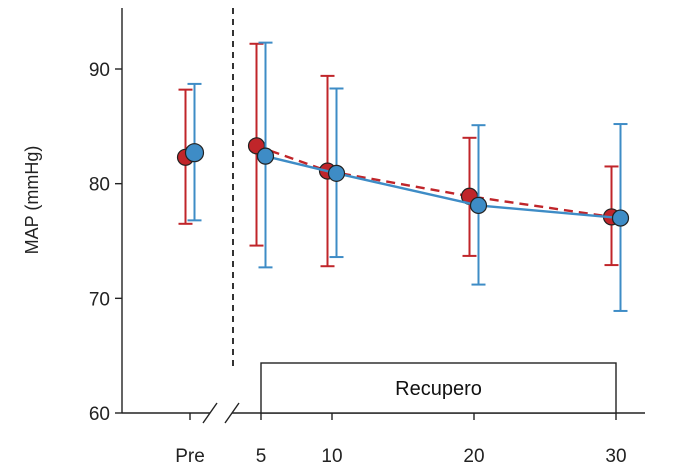 The width and height of the screenshot is (677, 471). Describe the element at coordinates (221, 413) in the screenshot. I see `axis-break-marks` at that location.